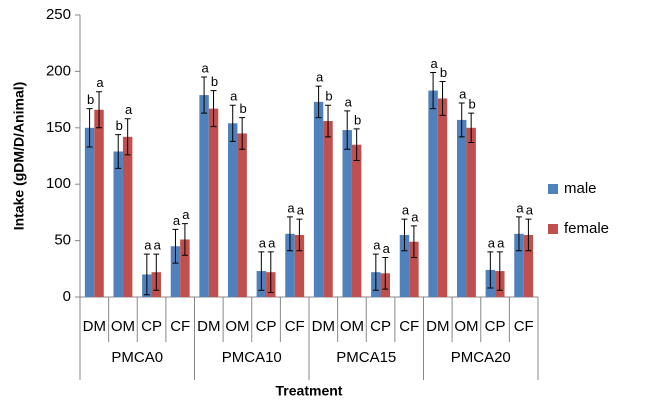 The width and height of the screenshot is (650, 407). I want to click on legend-label: female, so click(586, 228).